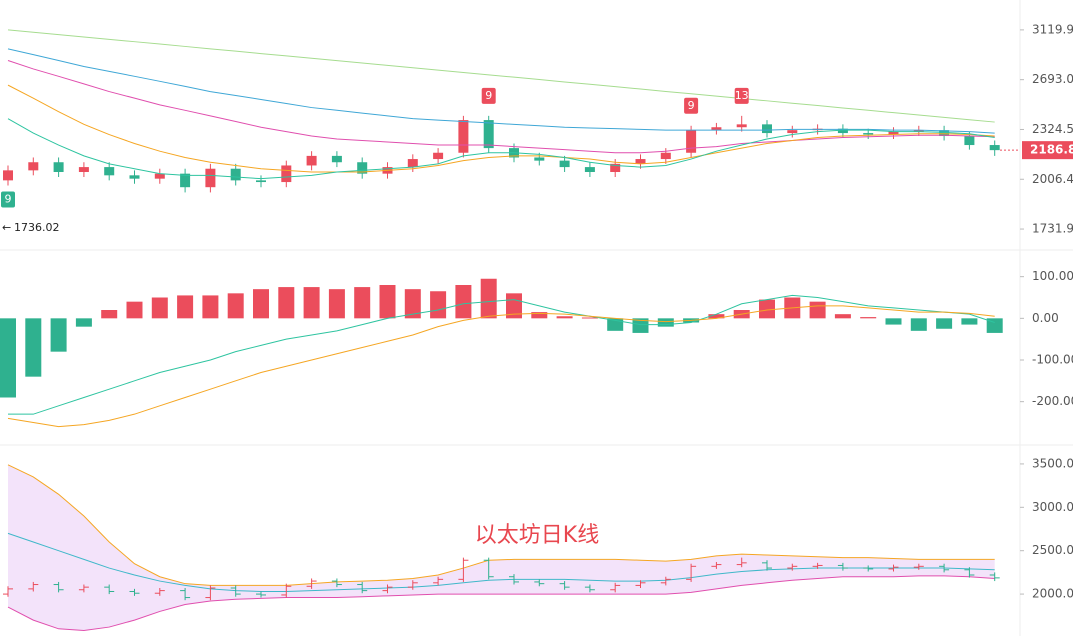  Describe the element at coordinates (1052, 179) in the screenshot. I see `y-tick-label: 2006.49` at that location.